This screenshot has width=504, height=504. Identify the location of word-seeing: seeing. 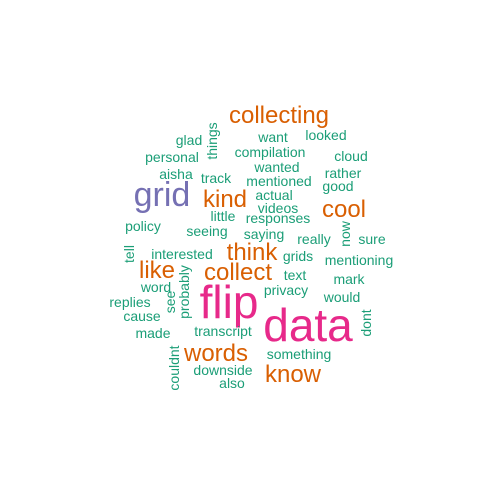
(207, 231).